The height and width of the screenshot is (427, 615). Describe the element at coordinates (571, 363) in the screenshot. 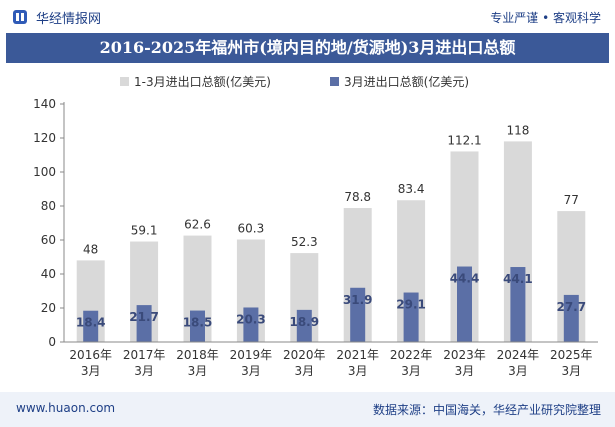

I see `x-tick-label: 2025年 3月` at that location.